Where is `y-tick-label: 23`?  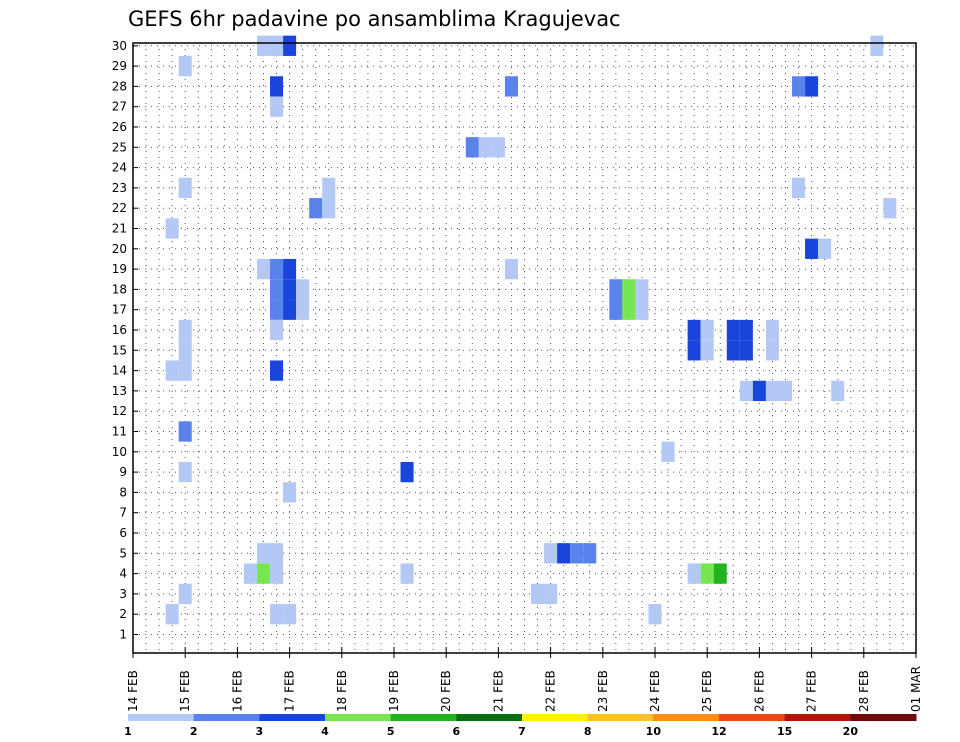
y-tick-label: 23 is located at coordinates (119, 188).